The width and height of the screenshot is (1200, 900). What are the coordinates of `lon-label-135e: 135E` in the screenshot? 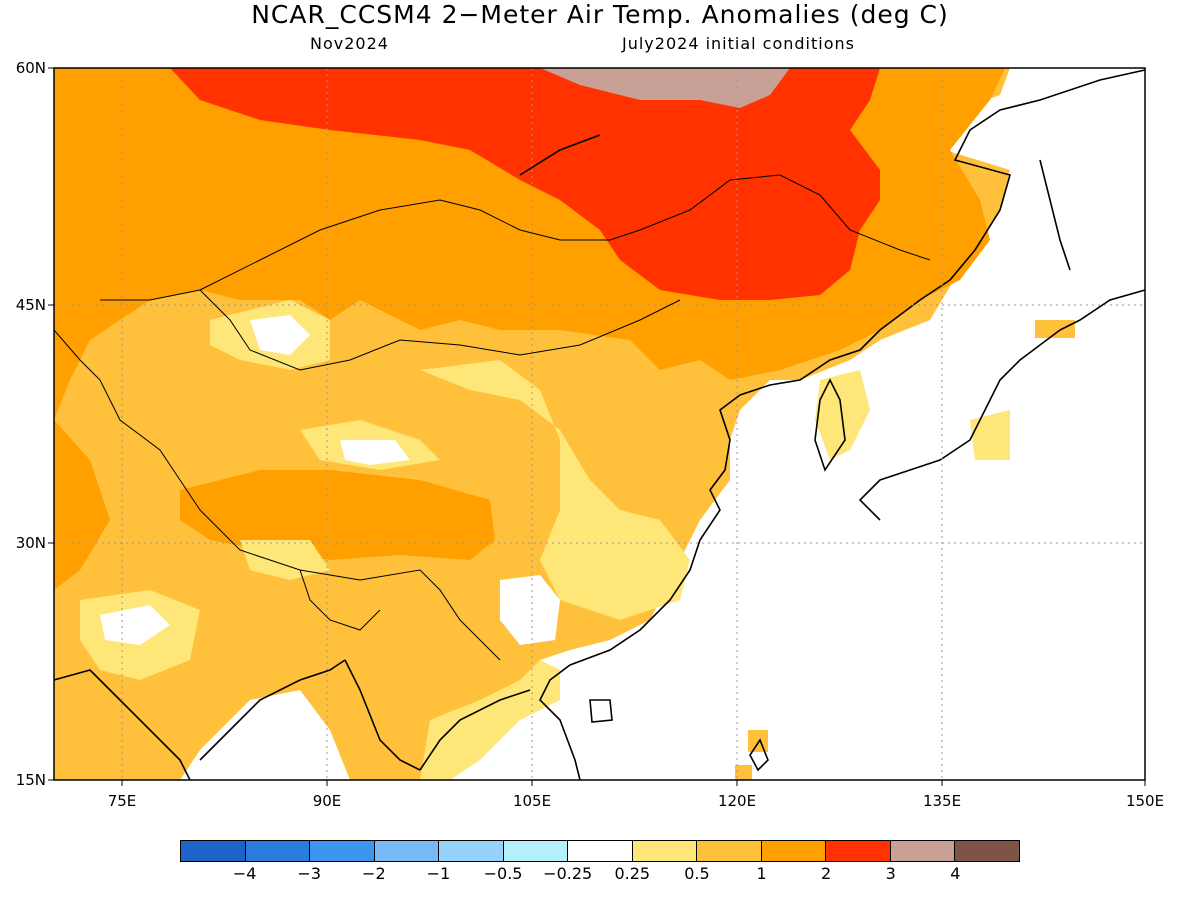 It's located at (942, 801).